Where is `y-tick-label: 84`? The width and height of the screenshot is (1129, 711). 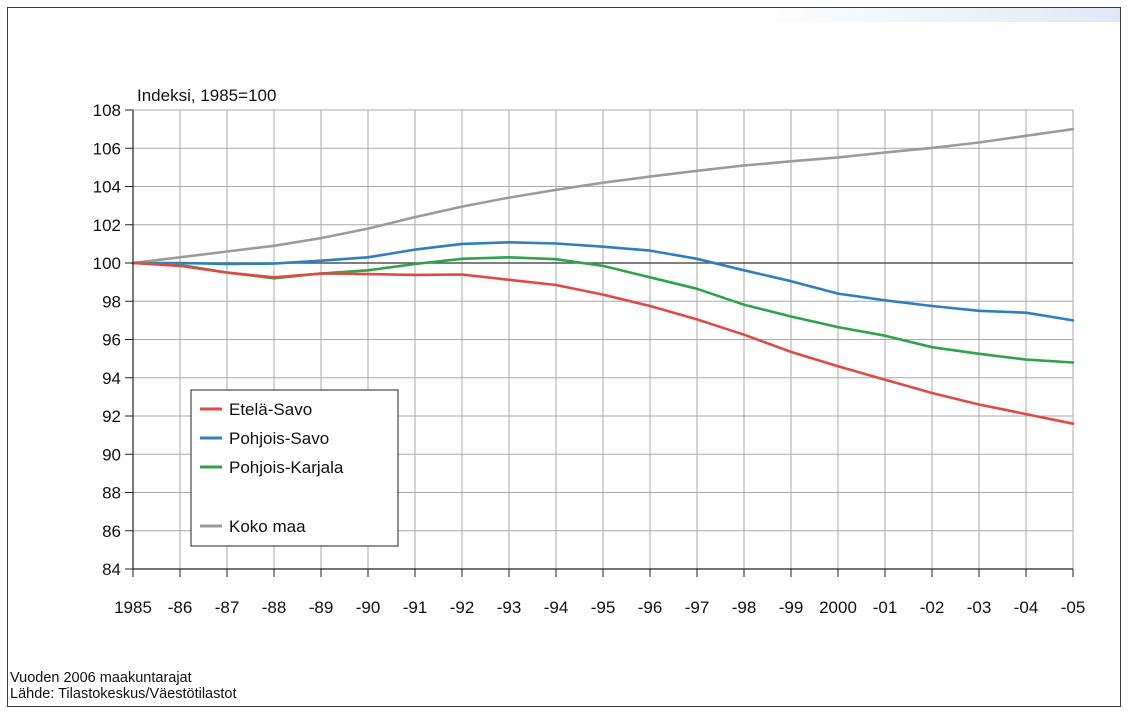
y-tick-label: 84 is located at coordinates (111, 569).